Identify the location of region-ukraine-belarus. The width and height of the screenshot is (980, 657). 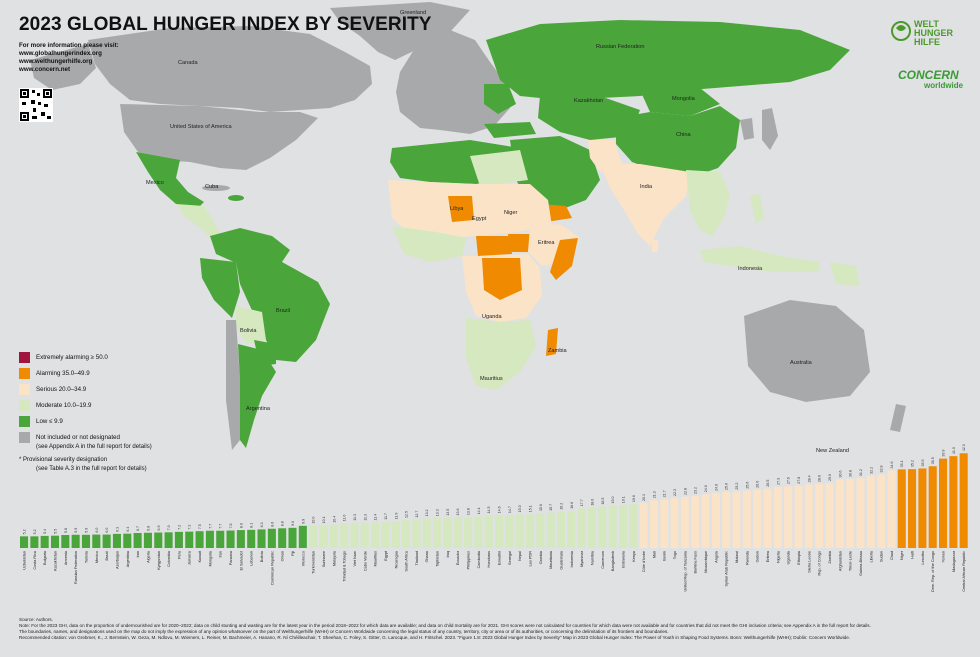
(500, 99).